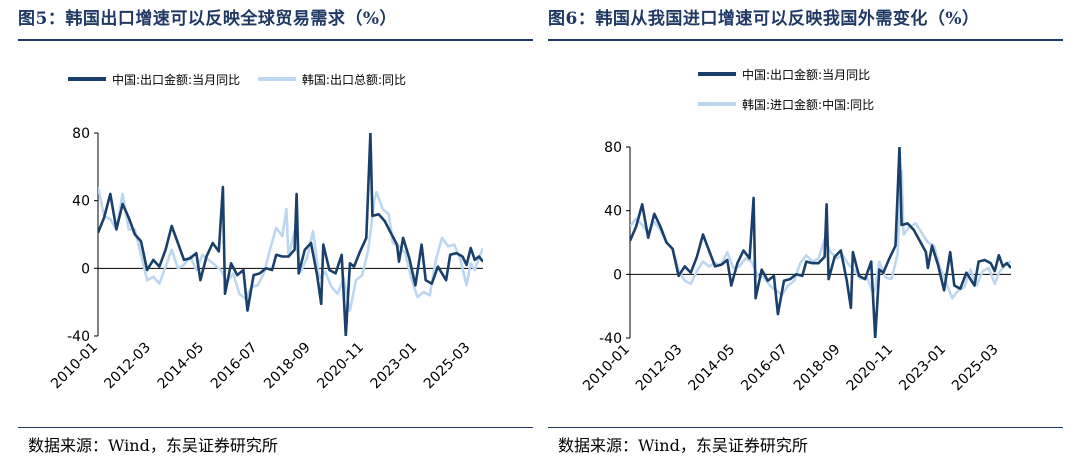 The image size is (1080, 463). I want to click on legend-item-korea-import: 韩国:进口金额:中国:同比, so click(786, 104).